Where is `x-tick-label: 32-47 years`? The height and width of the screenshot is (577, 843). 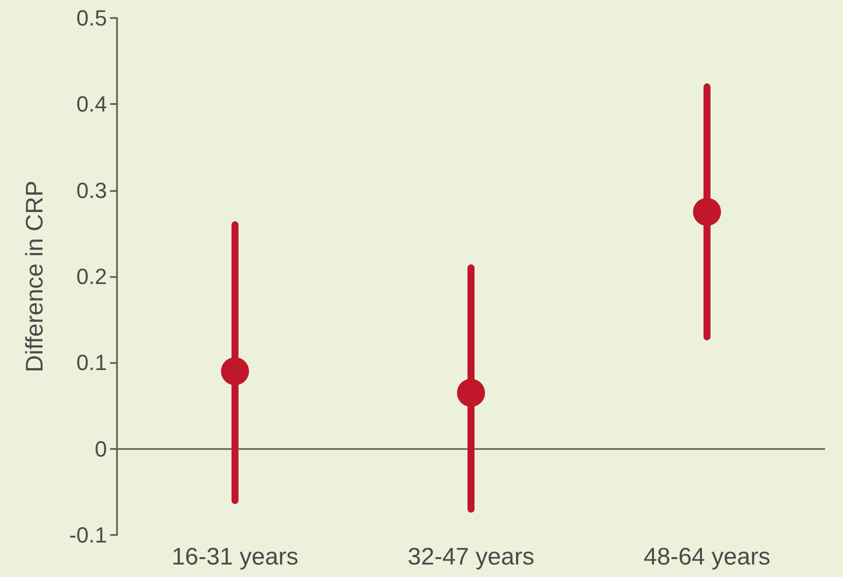
x-tick-label: 32-47 years is located at coordinates (471, 557).